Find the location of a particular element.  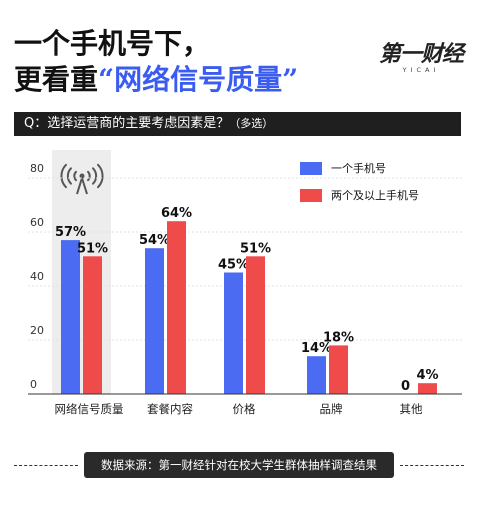

y-tick-label-80: 80 is located at coordinates (37, 168).